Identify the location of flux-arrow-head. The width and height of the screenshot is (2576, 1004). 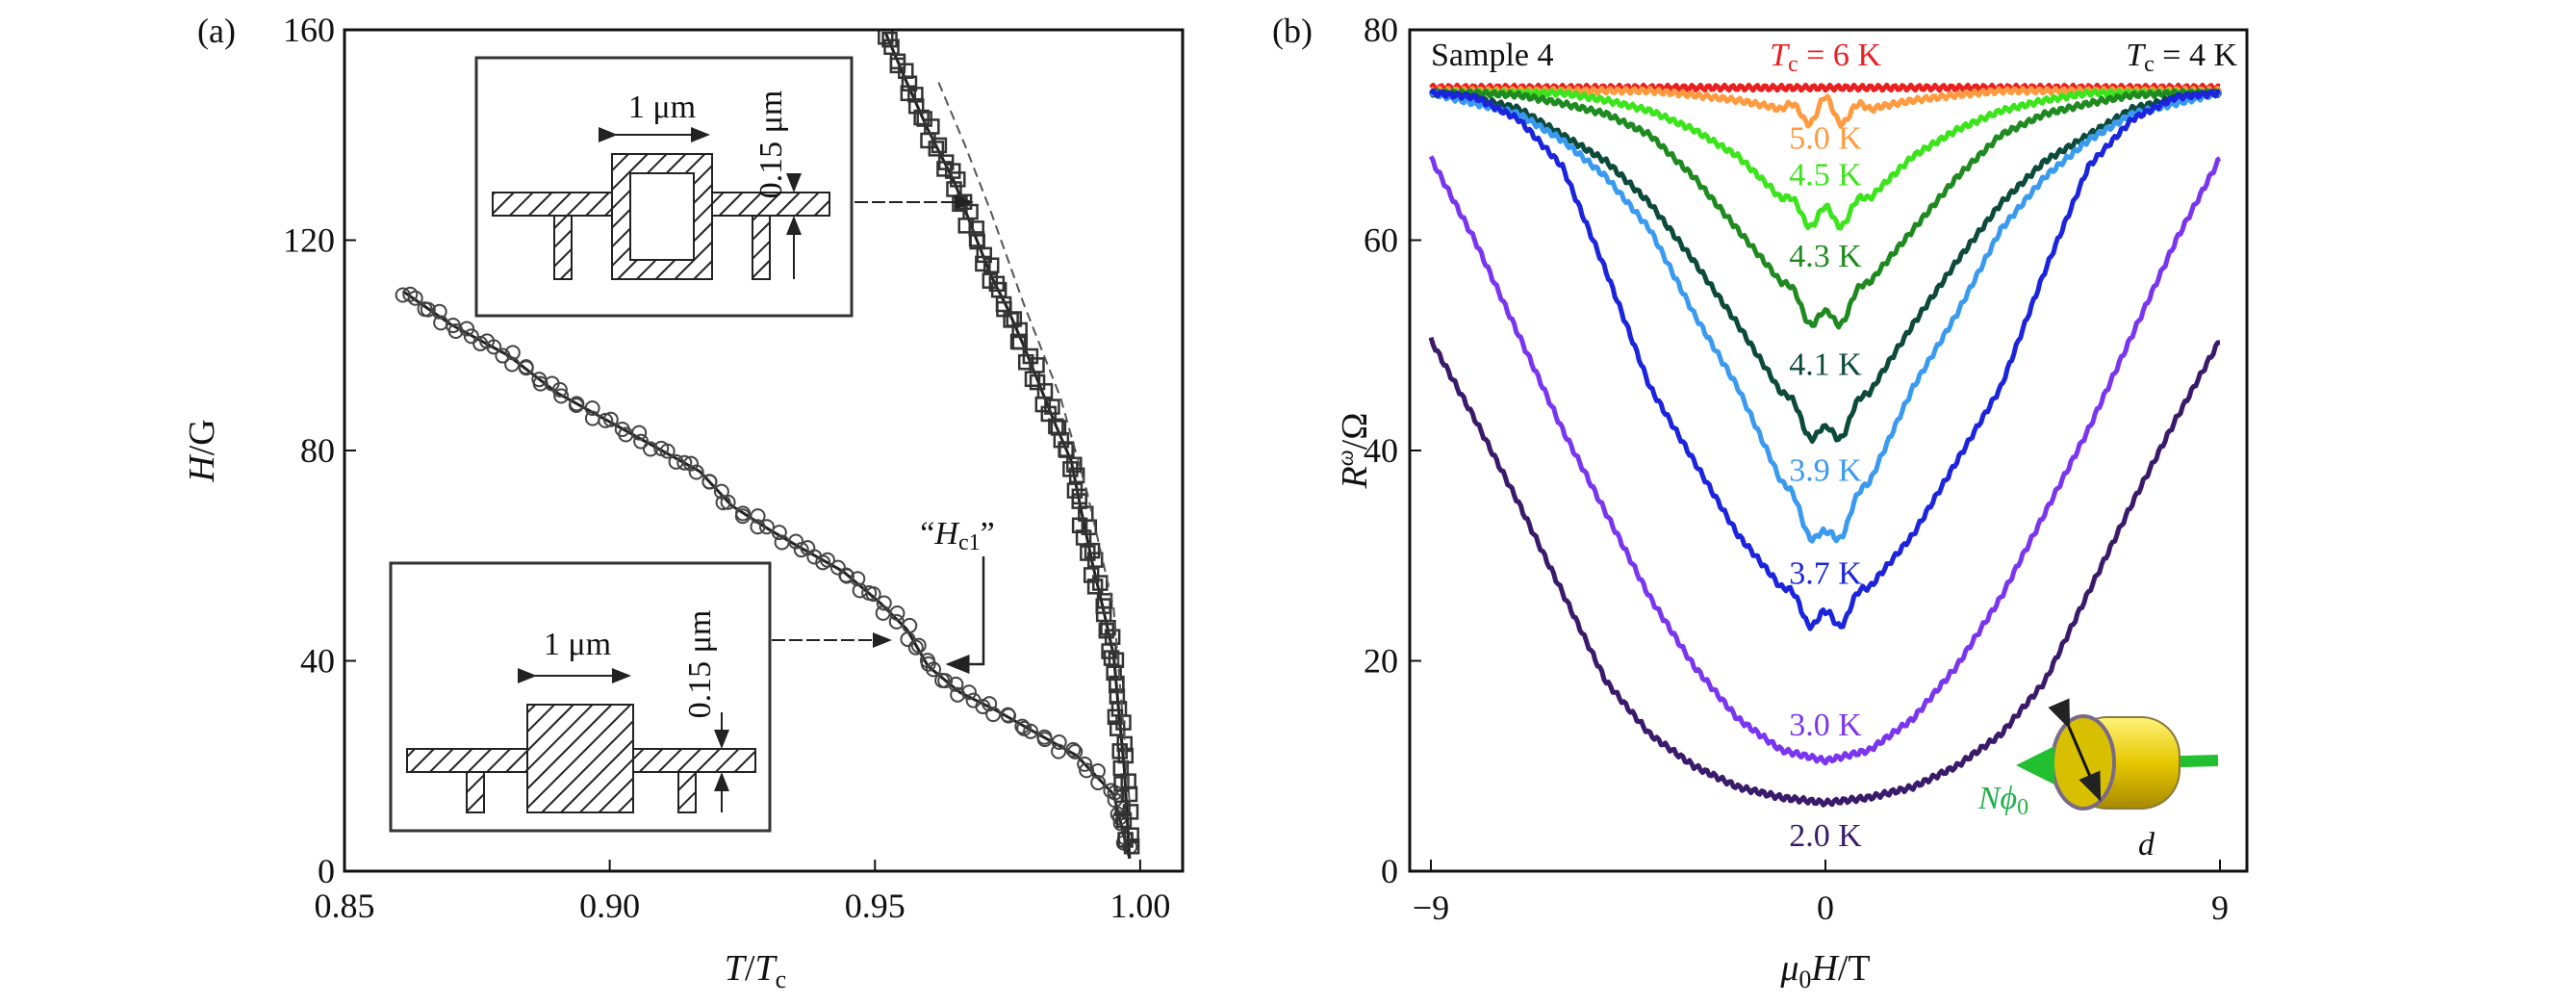
(2035, 765).